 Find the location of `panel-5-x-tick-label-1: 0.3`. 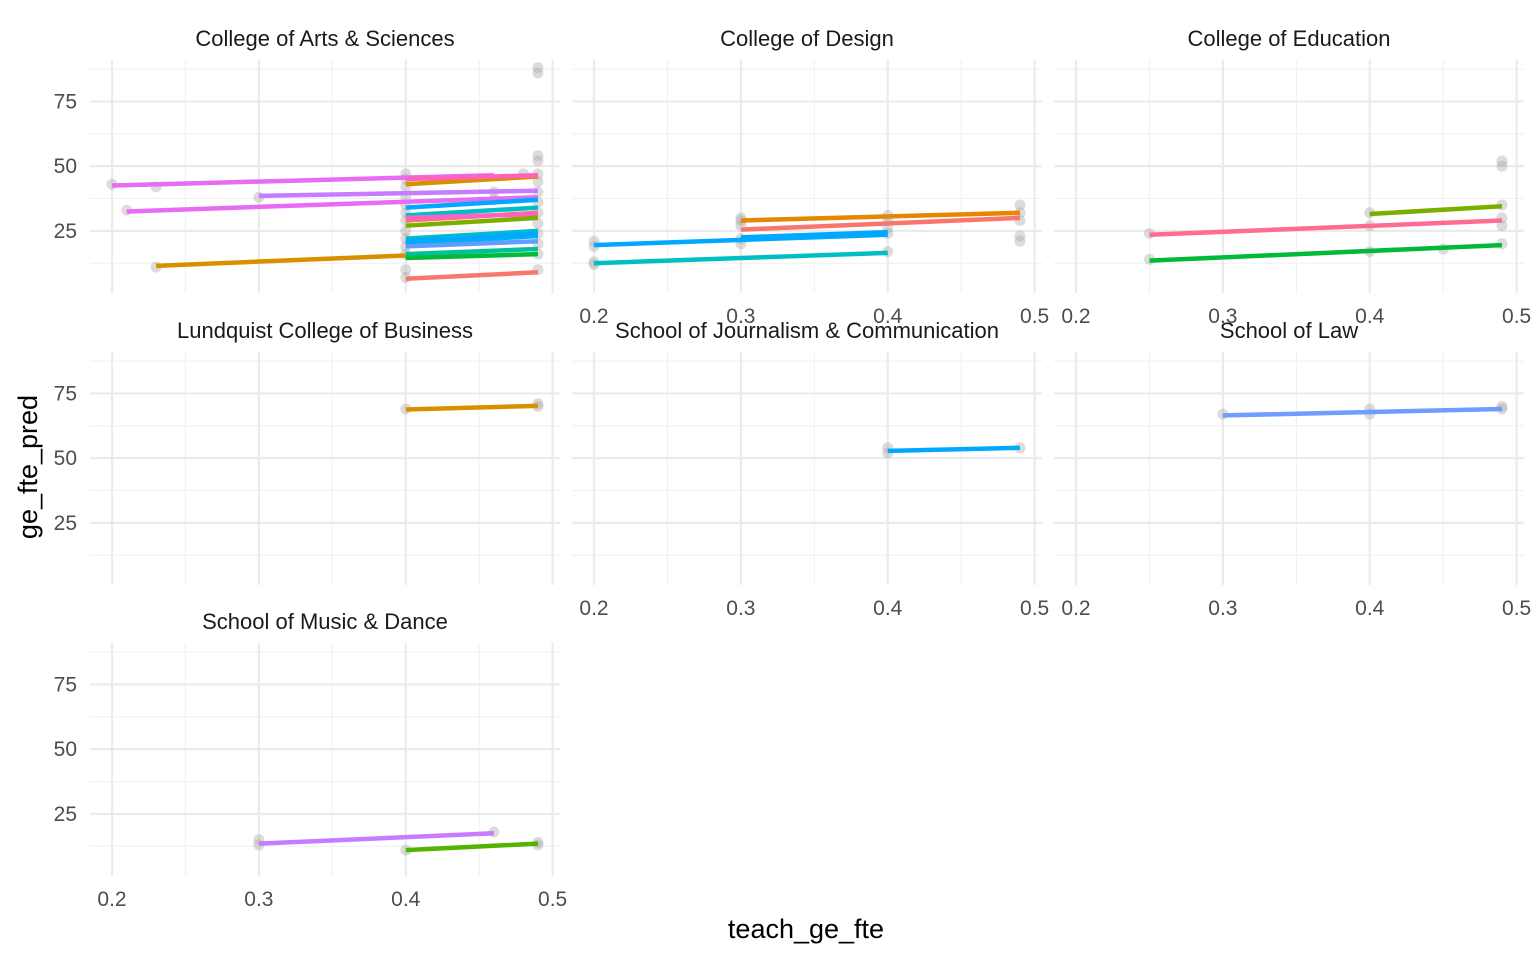

panel-5-x-tick-label-1: 0.3 is located at coordinates (1222, 608).